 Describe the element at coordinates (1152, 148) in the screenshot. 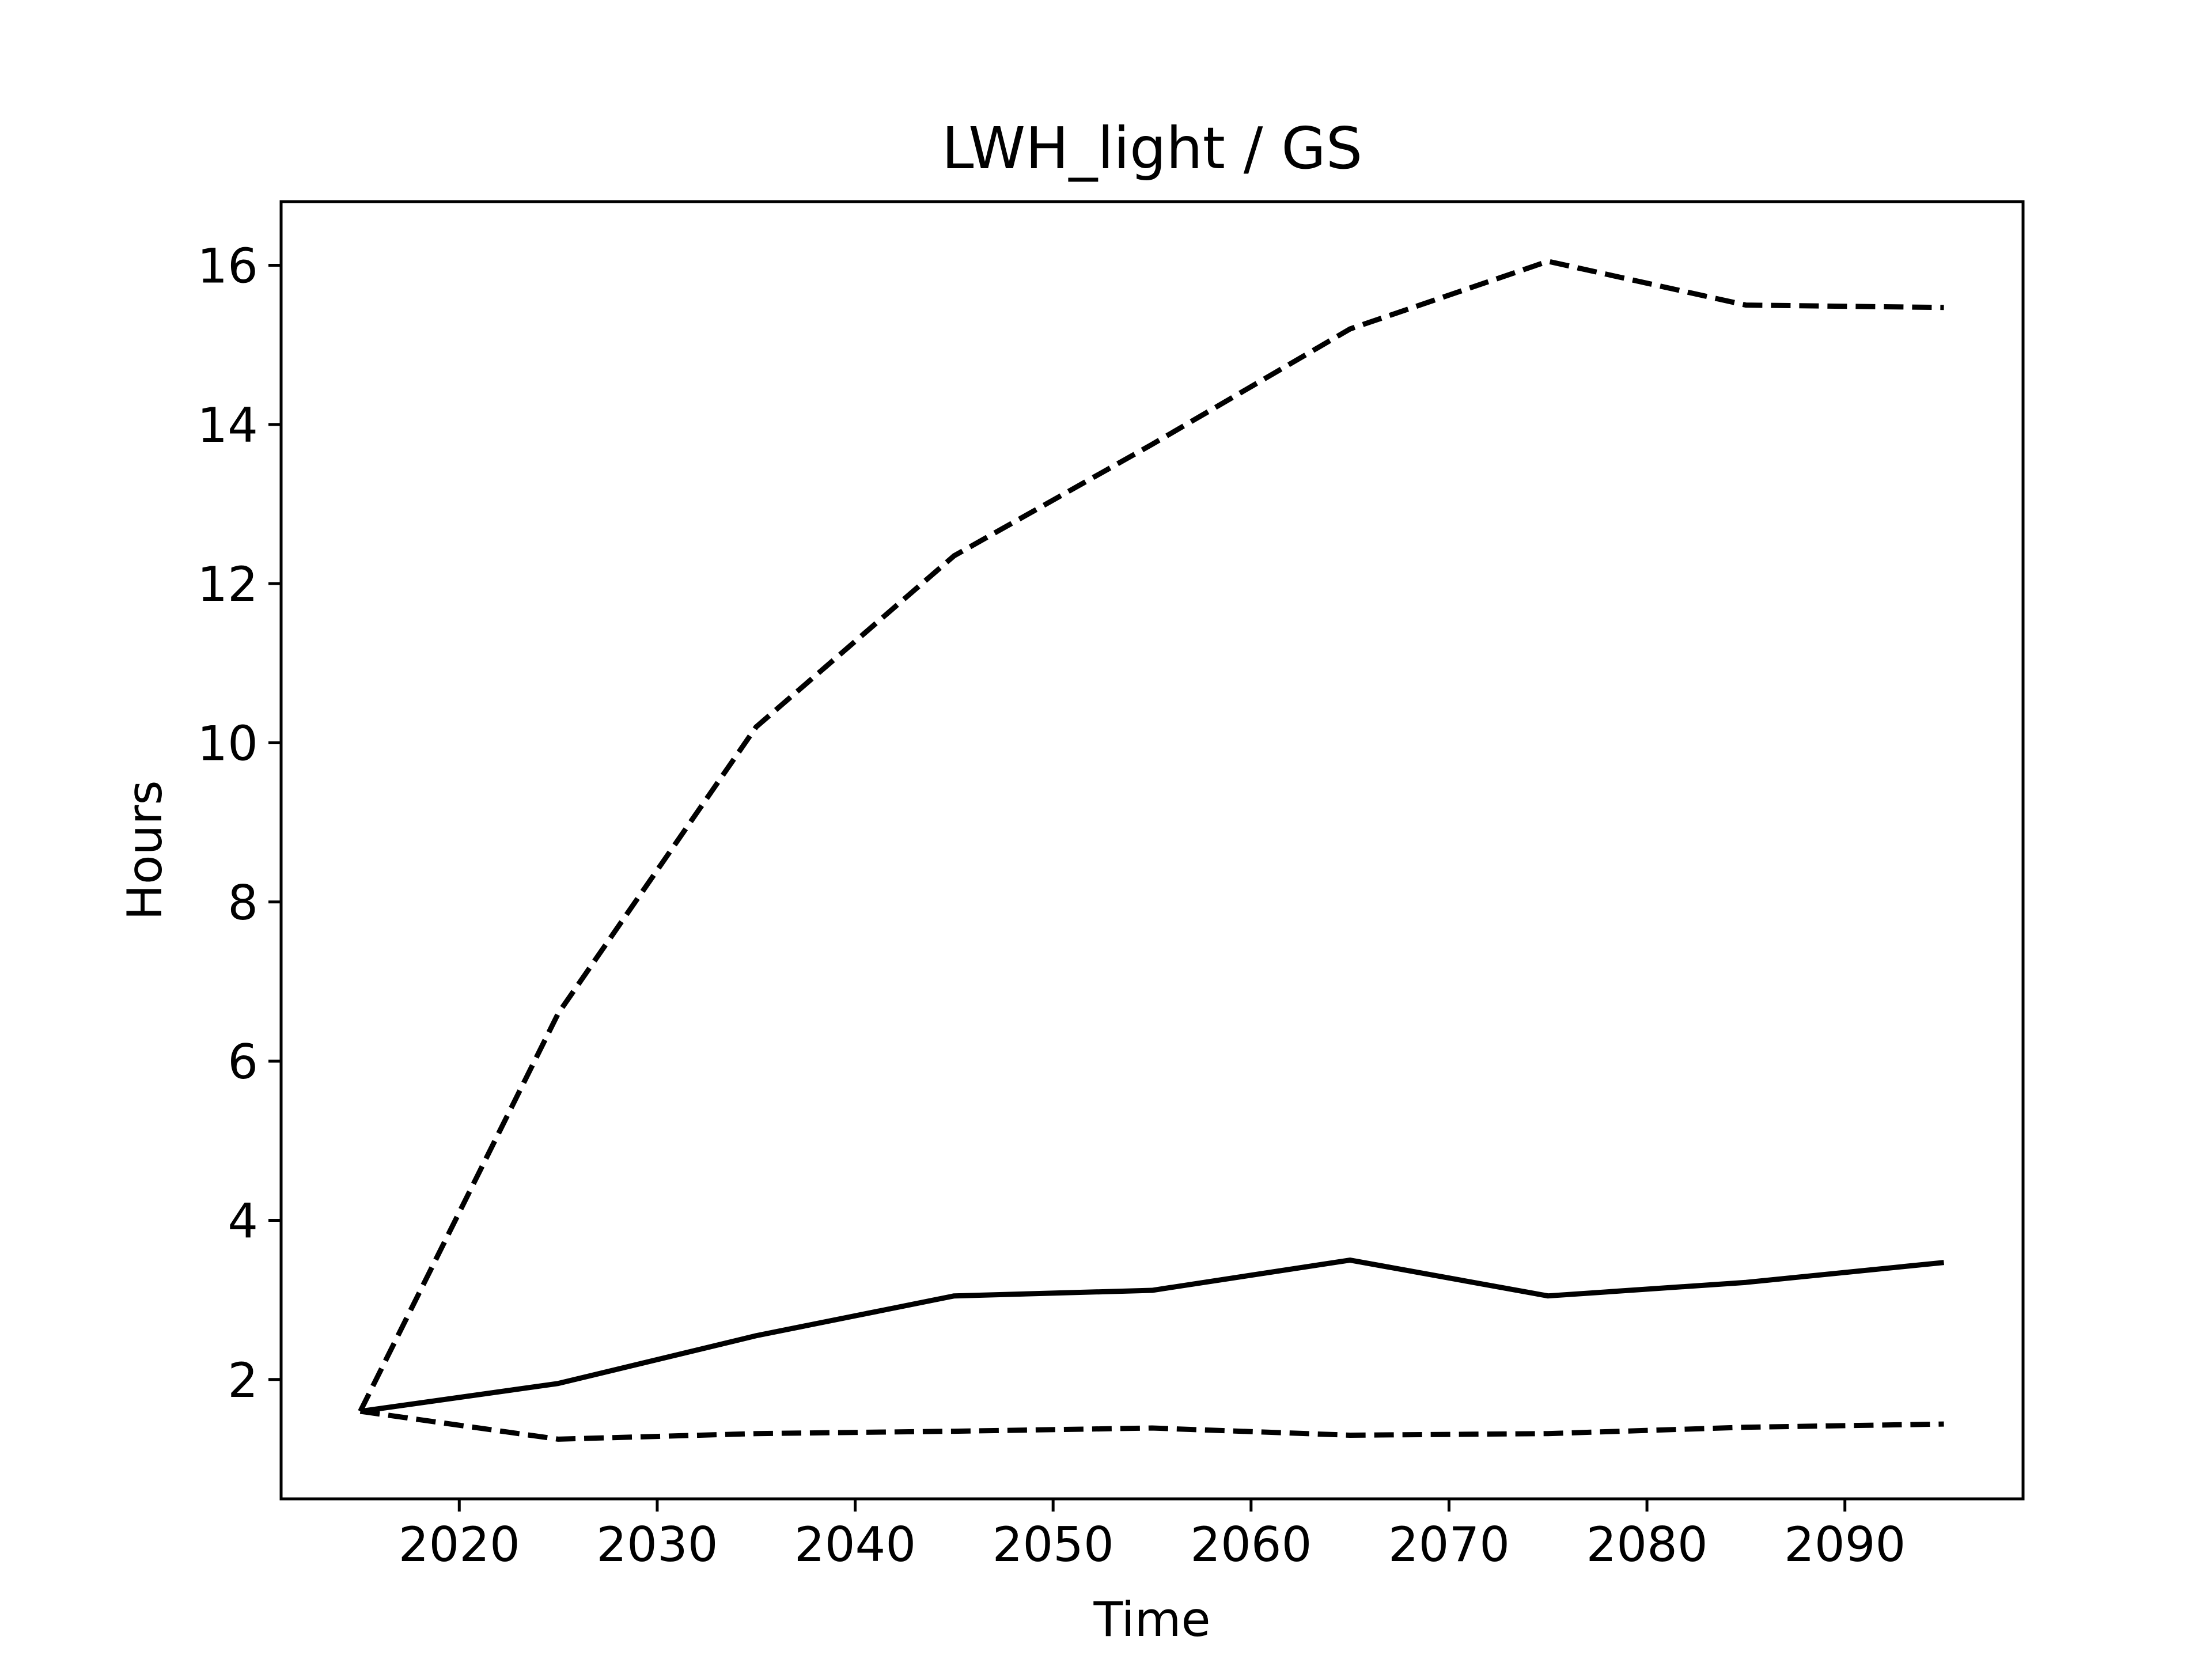

I see `chart-title: LWH_light / GS` at that location.